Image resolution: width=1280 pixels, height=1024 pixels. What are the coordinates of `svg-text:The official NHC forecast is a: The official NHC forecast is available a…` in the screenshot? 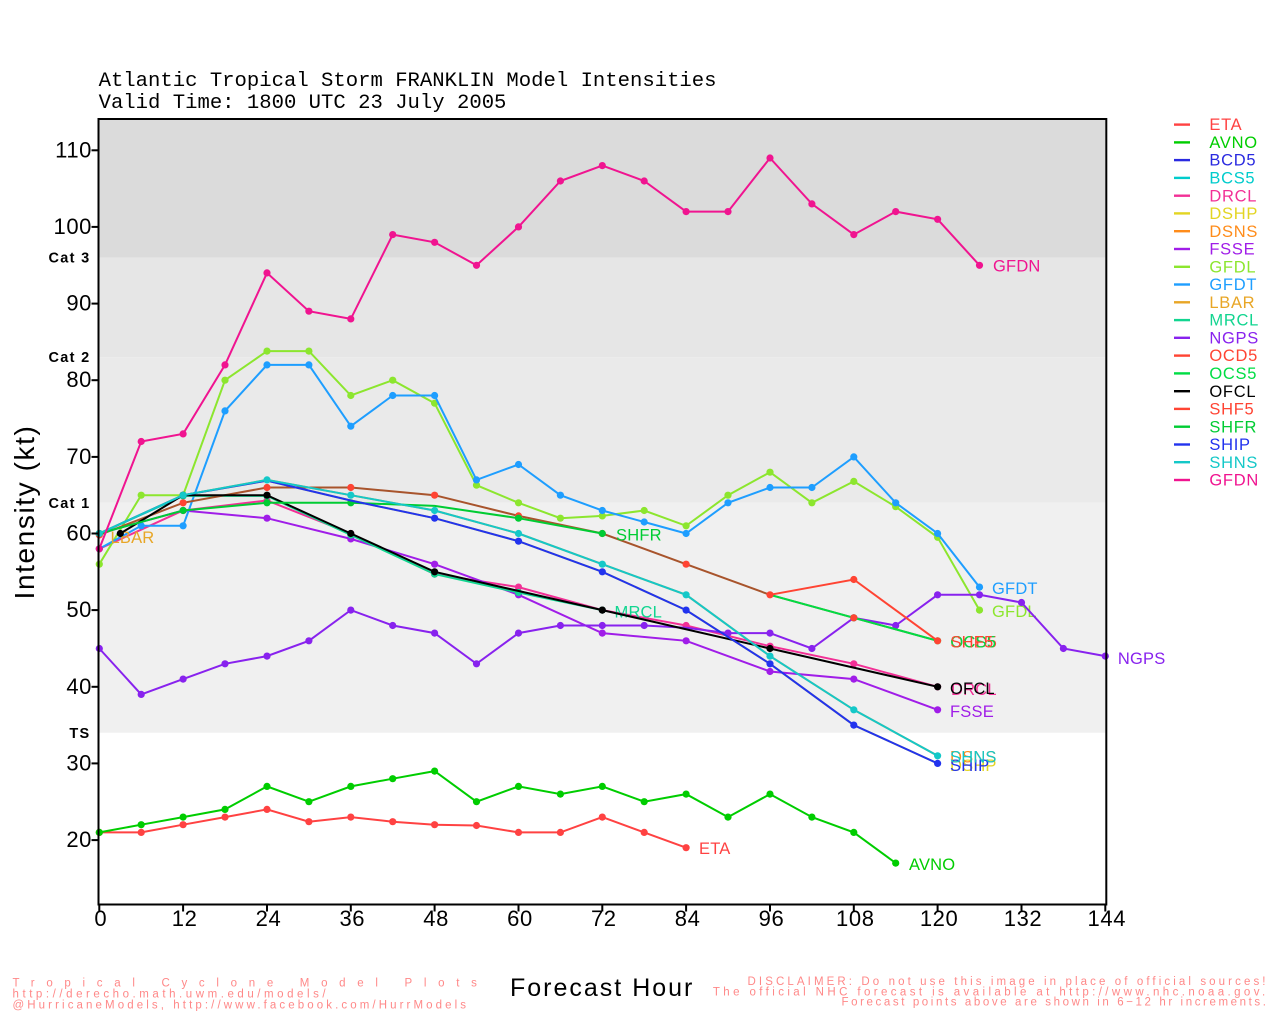 It's located at (991, 993).